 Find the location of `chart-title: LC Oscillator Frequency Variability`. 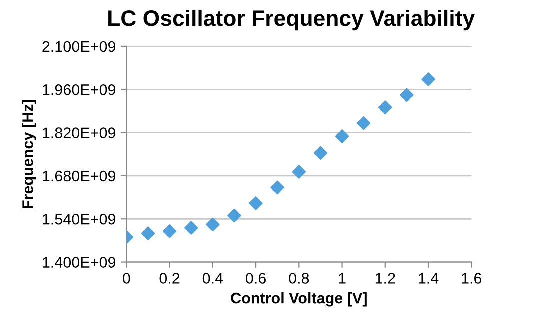

chart-title: LC Oscillator Frequency Variability is located at coordinates (291, 20).